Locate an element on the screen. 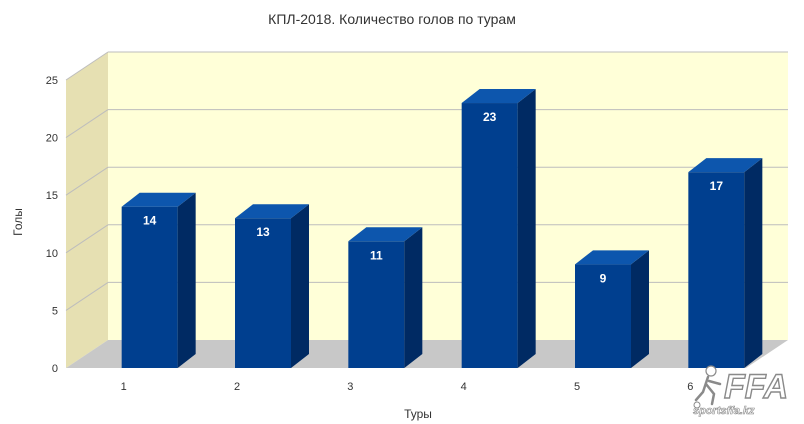  plot-side-wall is located at coordinates (87, 210).